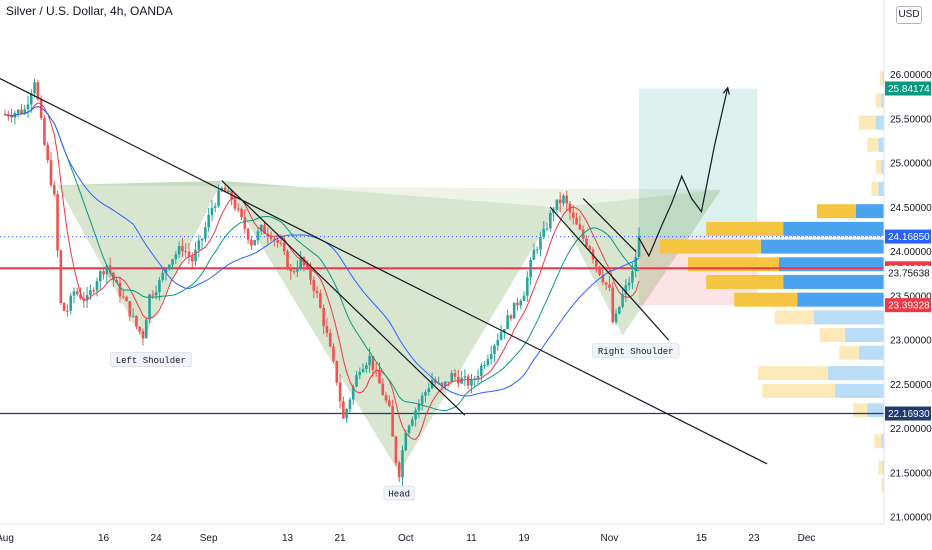 This screenshot has width=932, height=550. Describe the element at coordinates (909, 15) in the screenshot. I see `currency-button: USD` at that location.